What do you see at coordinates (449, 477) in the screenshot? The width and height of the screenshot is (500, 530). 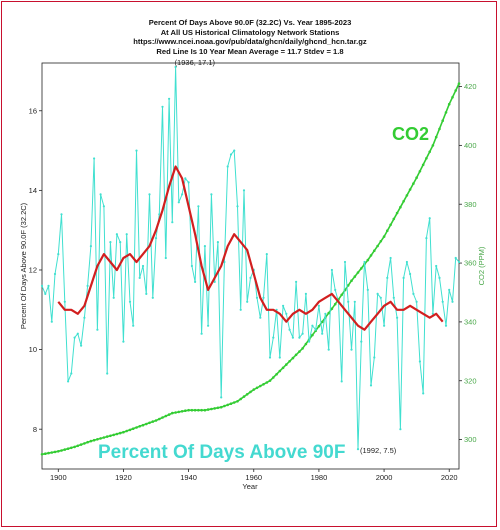 I see `x-tick-label: 2020` at bounding box center [449, 477].